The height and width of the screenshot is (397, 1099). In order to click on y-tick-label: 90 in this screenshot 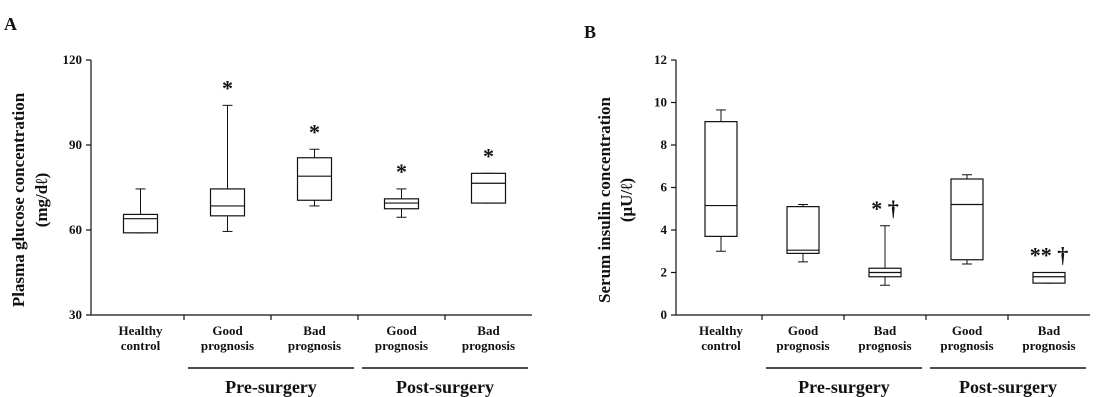, I will do `click(75, 144)`.